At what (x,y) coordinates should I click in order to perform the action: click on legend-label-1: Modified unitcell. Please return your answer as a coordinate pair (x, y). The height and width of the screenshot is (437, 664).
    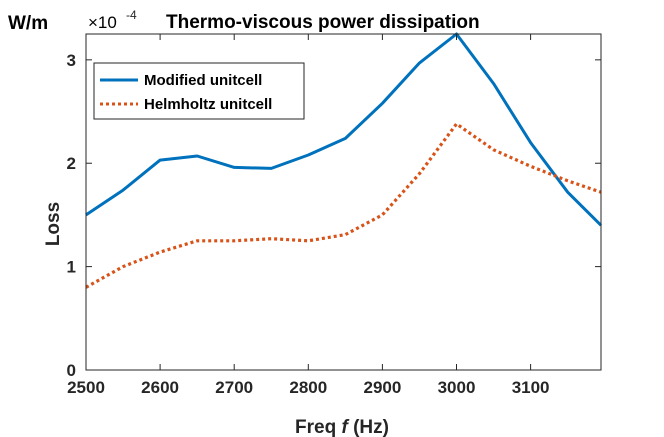
    Looking at the image, I should click on (203, 80).